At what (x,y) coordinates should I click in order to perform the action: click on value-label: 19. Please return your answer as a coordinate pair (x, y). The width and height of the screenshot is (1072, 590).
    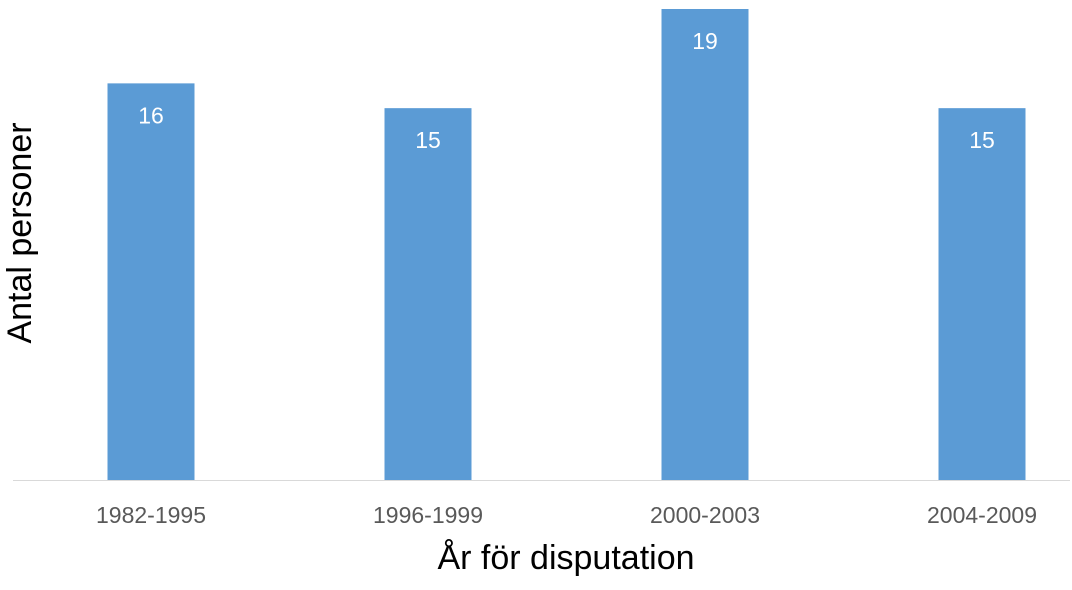
    Looking at the image, I should click on (705, 41).